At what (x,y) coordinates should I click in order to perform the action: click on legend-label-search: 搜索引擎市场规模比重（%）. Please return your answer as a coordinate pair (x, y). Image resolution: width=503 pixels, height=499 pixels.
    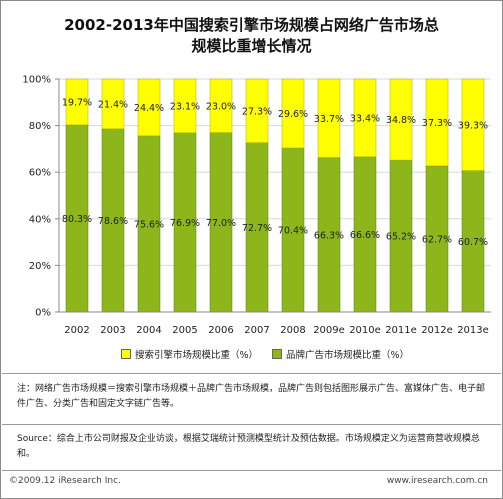
    Looking at the image, I should click on (197, 355).